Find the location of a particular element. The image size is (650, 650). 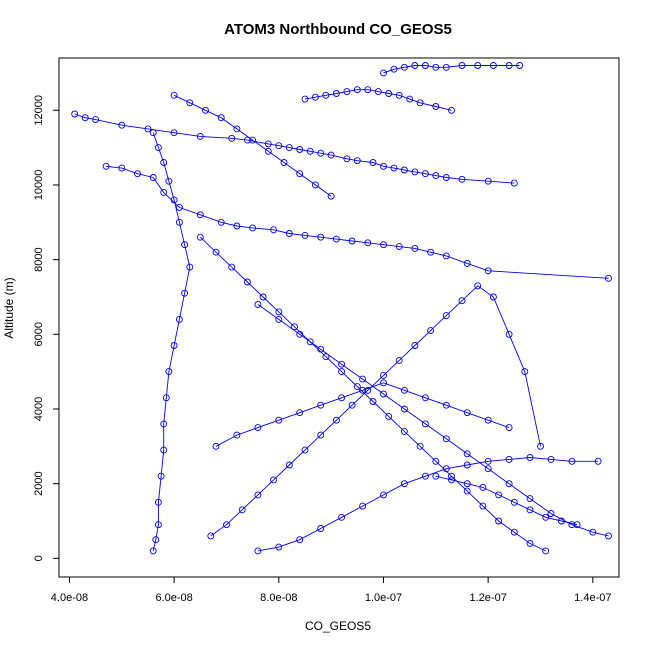

x-tick-label: 4.0e-08 is located at coordinates (69, 598).